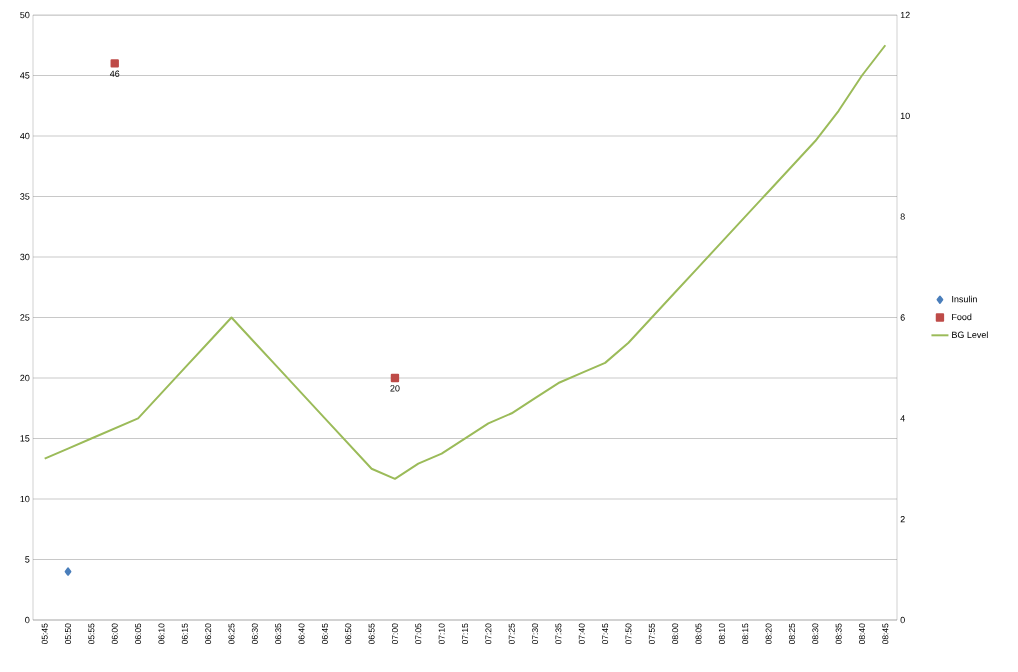 The height and width of the screenshot is (672, 1018). What do you see at coordinates (91, 634) in the screenshot?
I see `x-tick-label: 05:55` at bounding box center [91, 634].